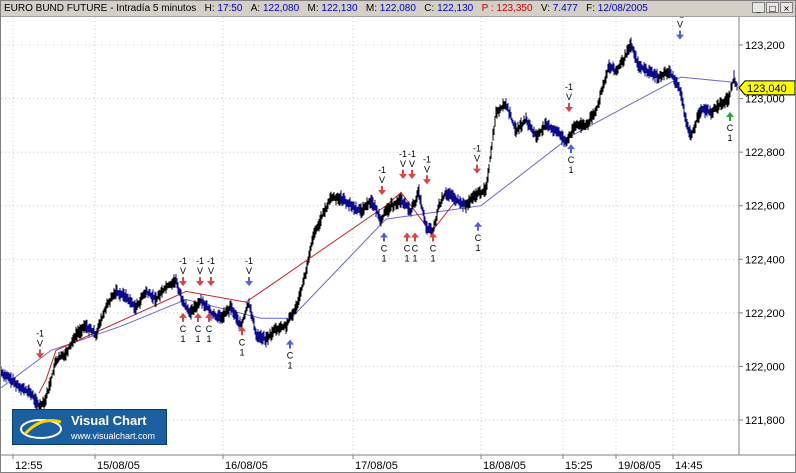 The image size is (796, 473). Describe the element at coordinates (109, 420) in the screenshot. I see `logo-title: Visual Chart` at that location.